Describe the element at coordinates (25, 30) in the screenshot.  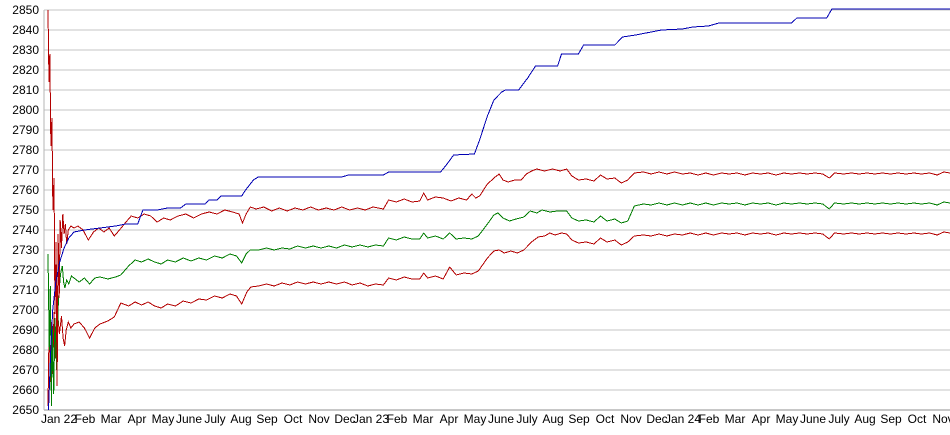
I see `y-axis-label: 2840` at that location.